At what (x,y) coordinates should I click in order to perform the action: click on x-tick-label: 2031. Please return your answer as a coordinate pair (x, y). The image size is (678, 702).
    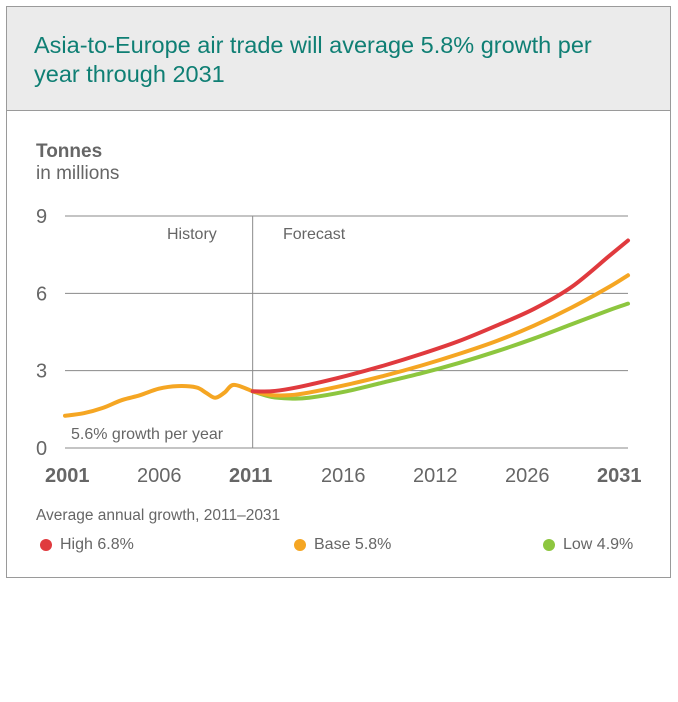
    Looking at the image, I should click on (619, 476).